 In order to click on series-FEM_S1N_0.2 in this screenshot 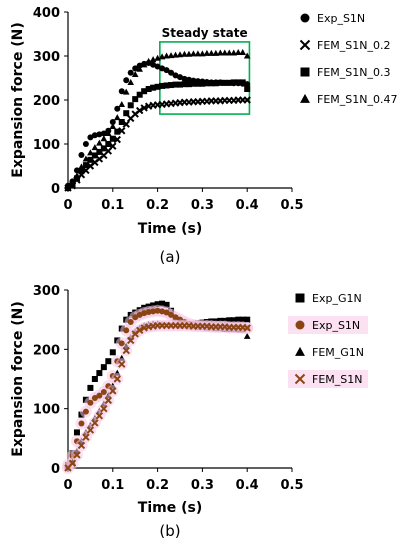, I will do `click(157, 144)`.